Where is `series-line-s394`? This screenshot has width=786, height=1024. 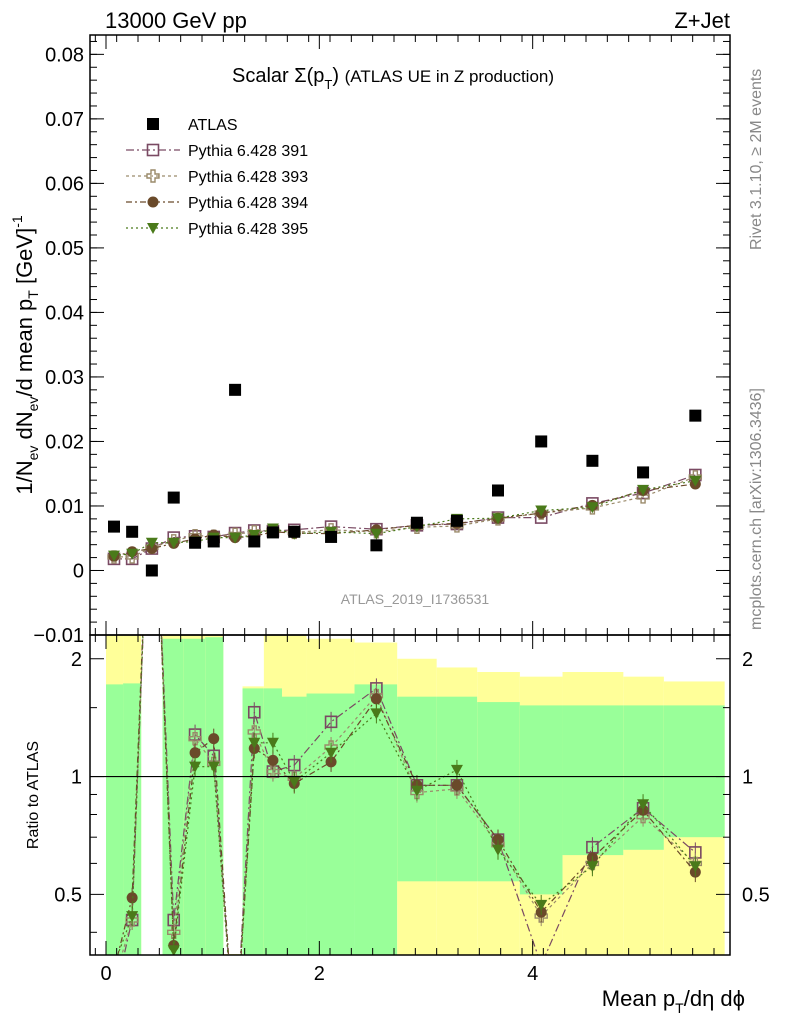
series-line-s394 is located at coordinates (404, 520).